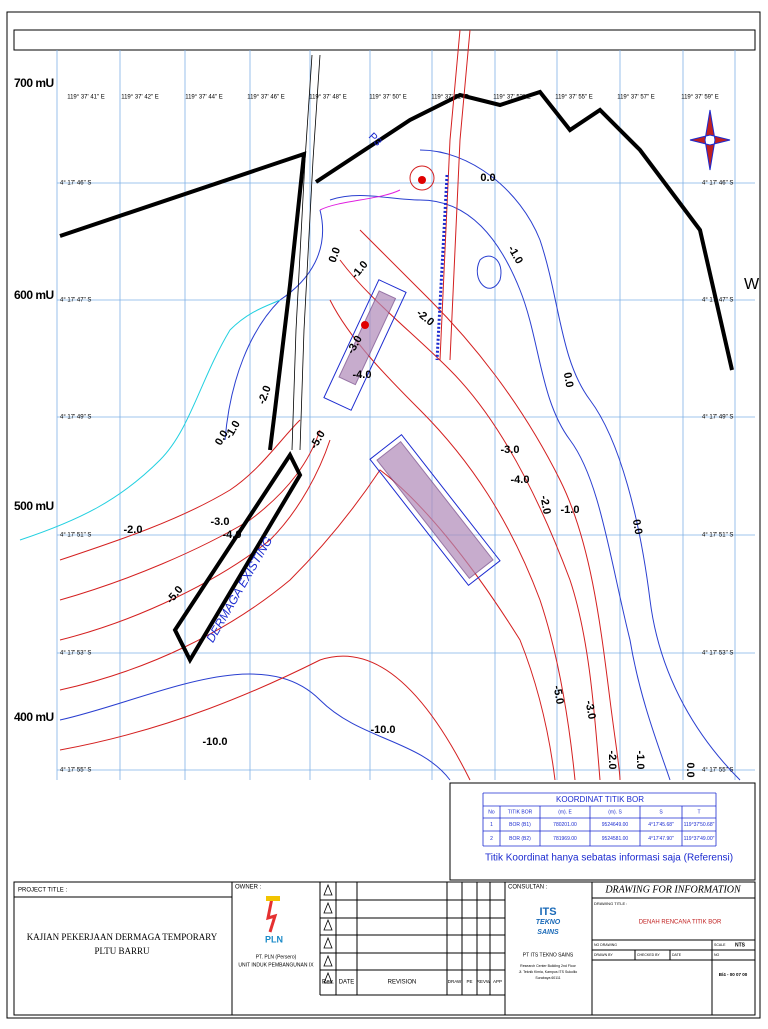 The width and height of the screenshot is (768, 1029). What do you see at coordinates (615, 812) in the screenshot?
I see `table-header: (m). S` at bounding box center [615, 812].